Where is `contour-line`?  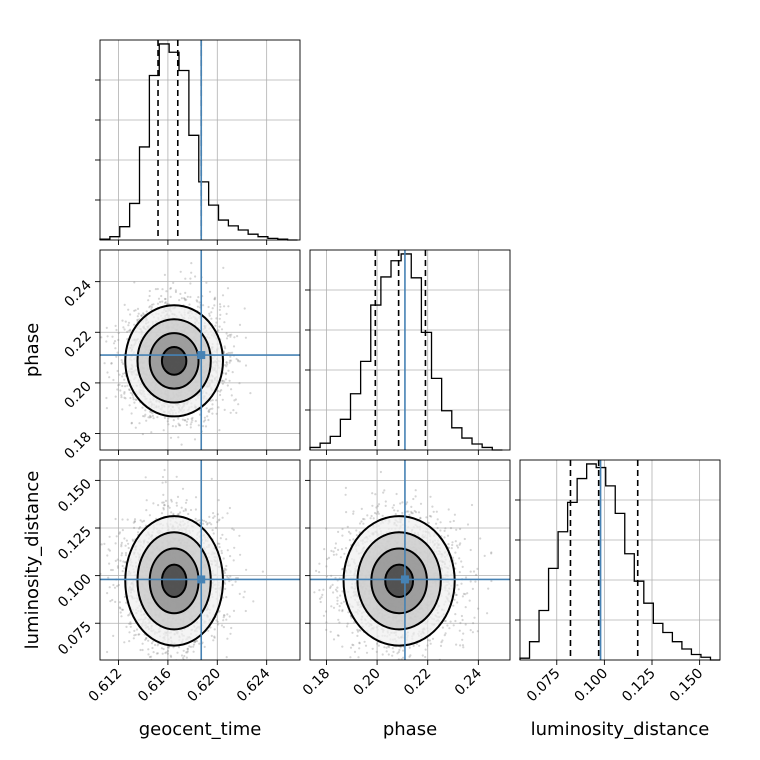
contour-line is located at coordinates (174, 361).